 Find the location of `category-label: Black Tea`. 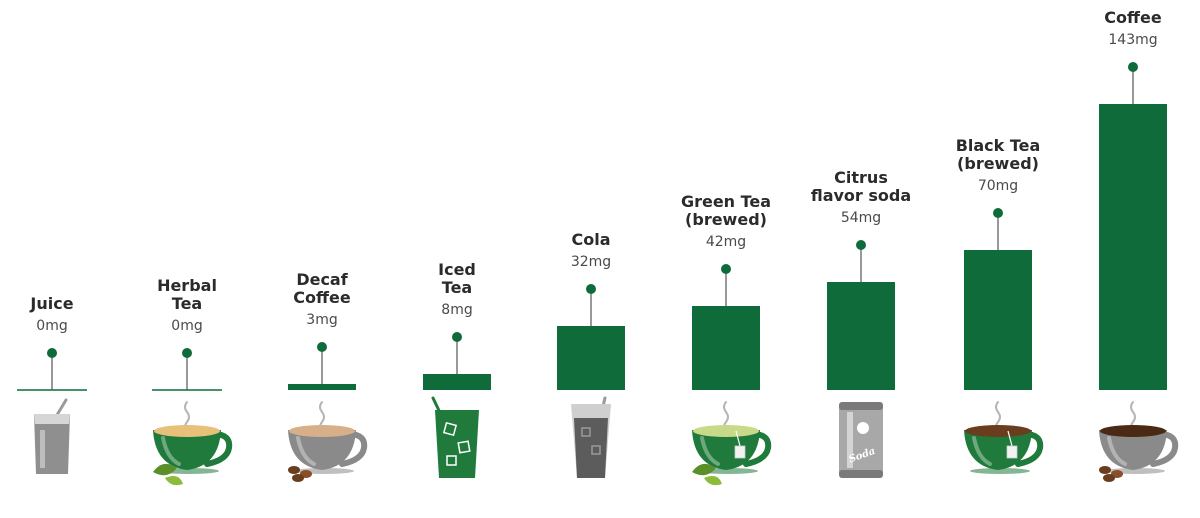

category-label: Black Tea is located at coordinates (998, 145).